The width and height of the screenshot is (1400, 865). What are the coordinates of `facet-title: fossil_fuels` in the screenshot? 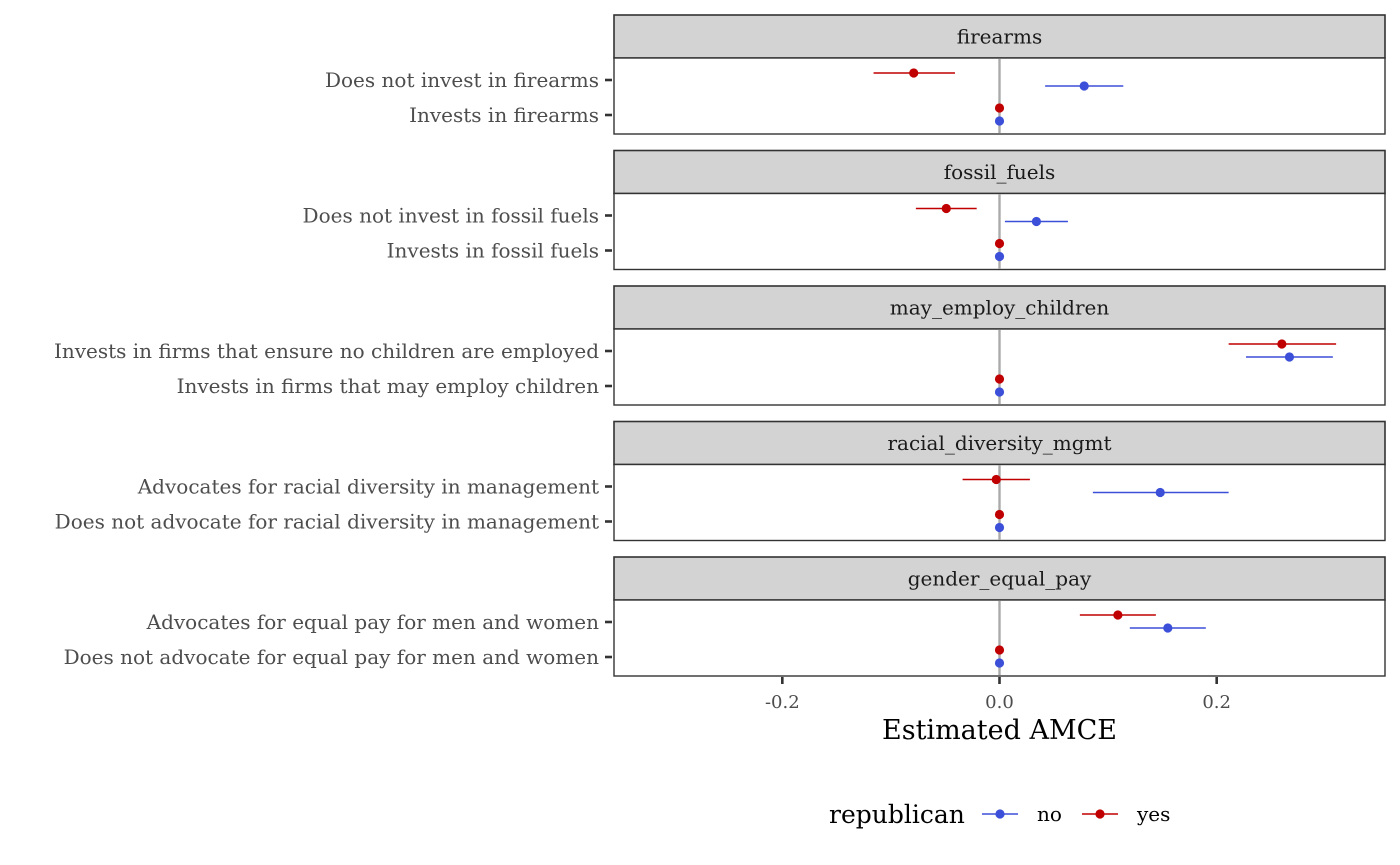 It's located at (1000, 172).